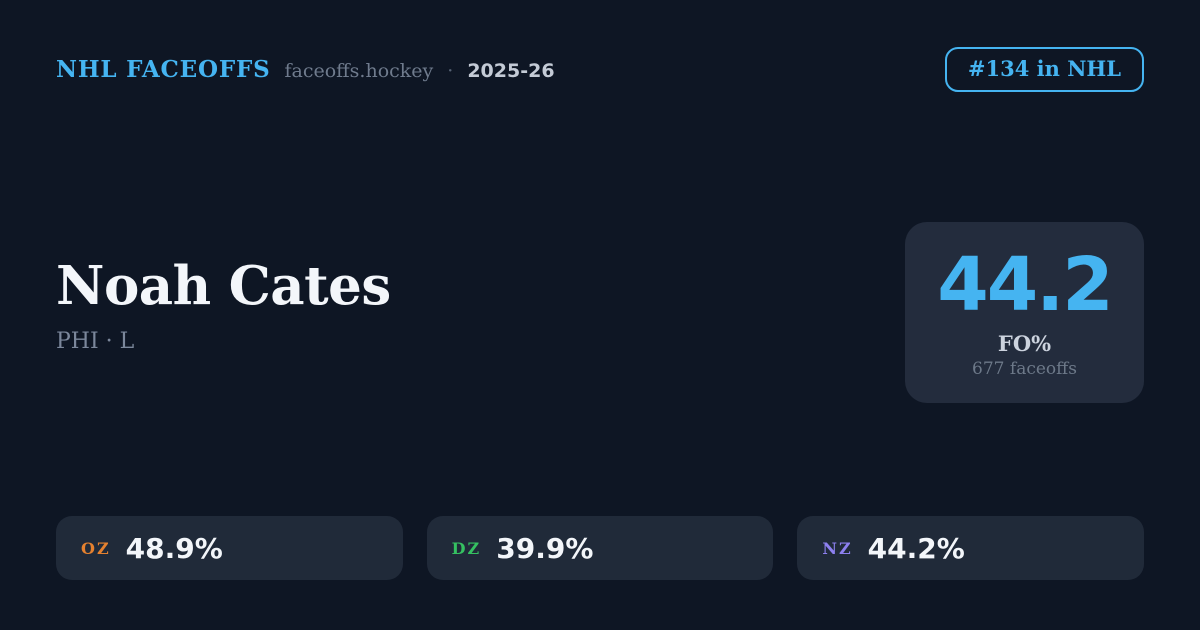  Describe the element at coordinates (916, 548) in the screenshot. I see `zone-value-nz: 44.2%` at that location.